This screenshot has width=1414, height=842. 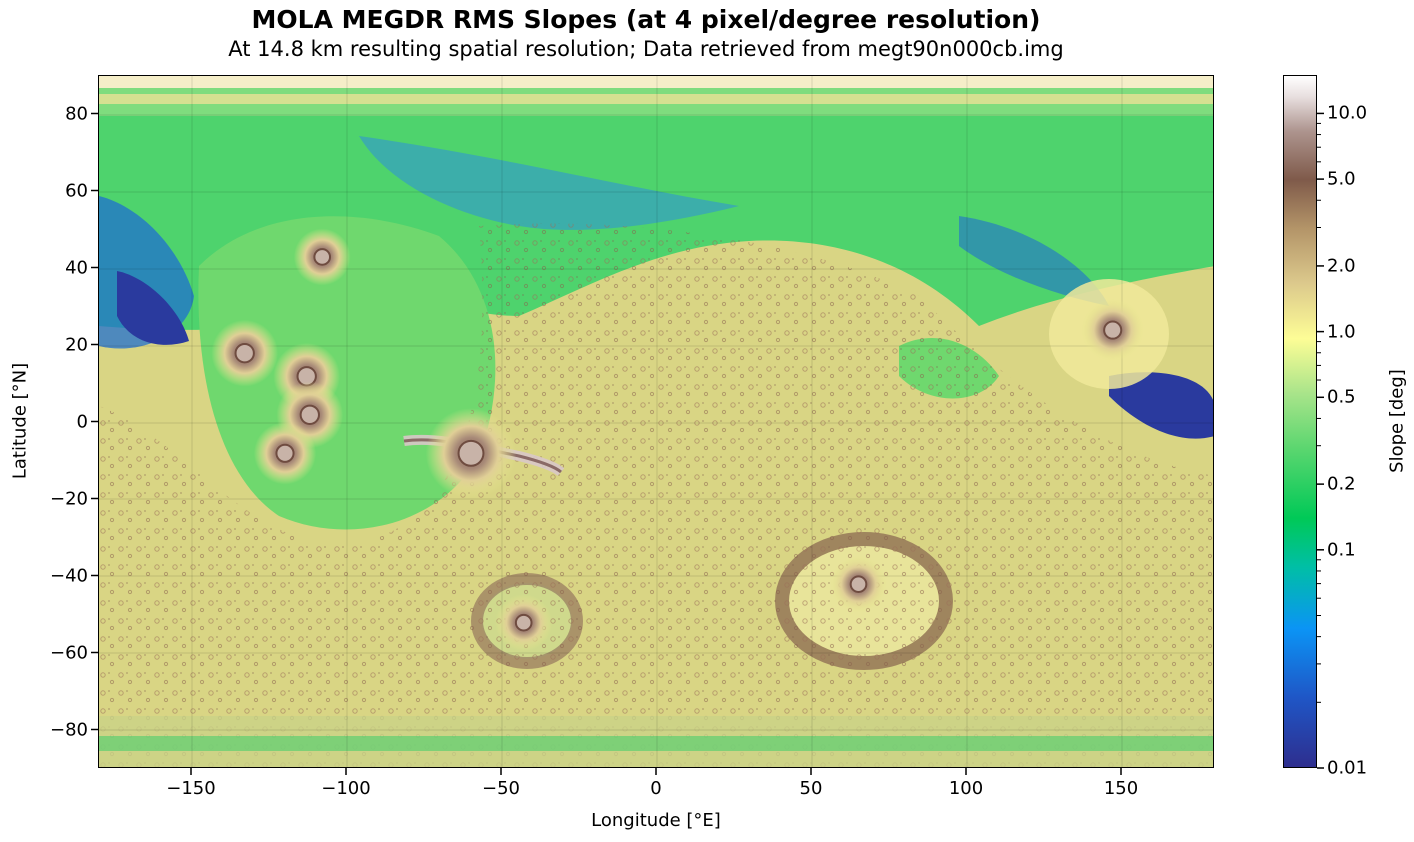 I want to click on y-tick-label: −20, so click(x=69, y=498).